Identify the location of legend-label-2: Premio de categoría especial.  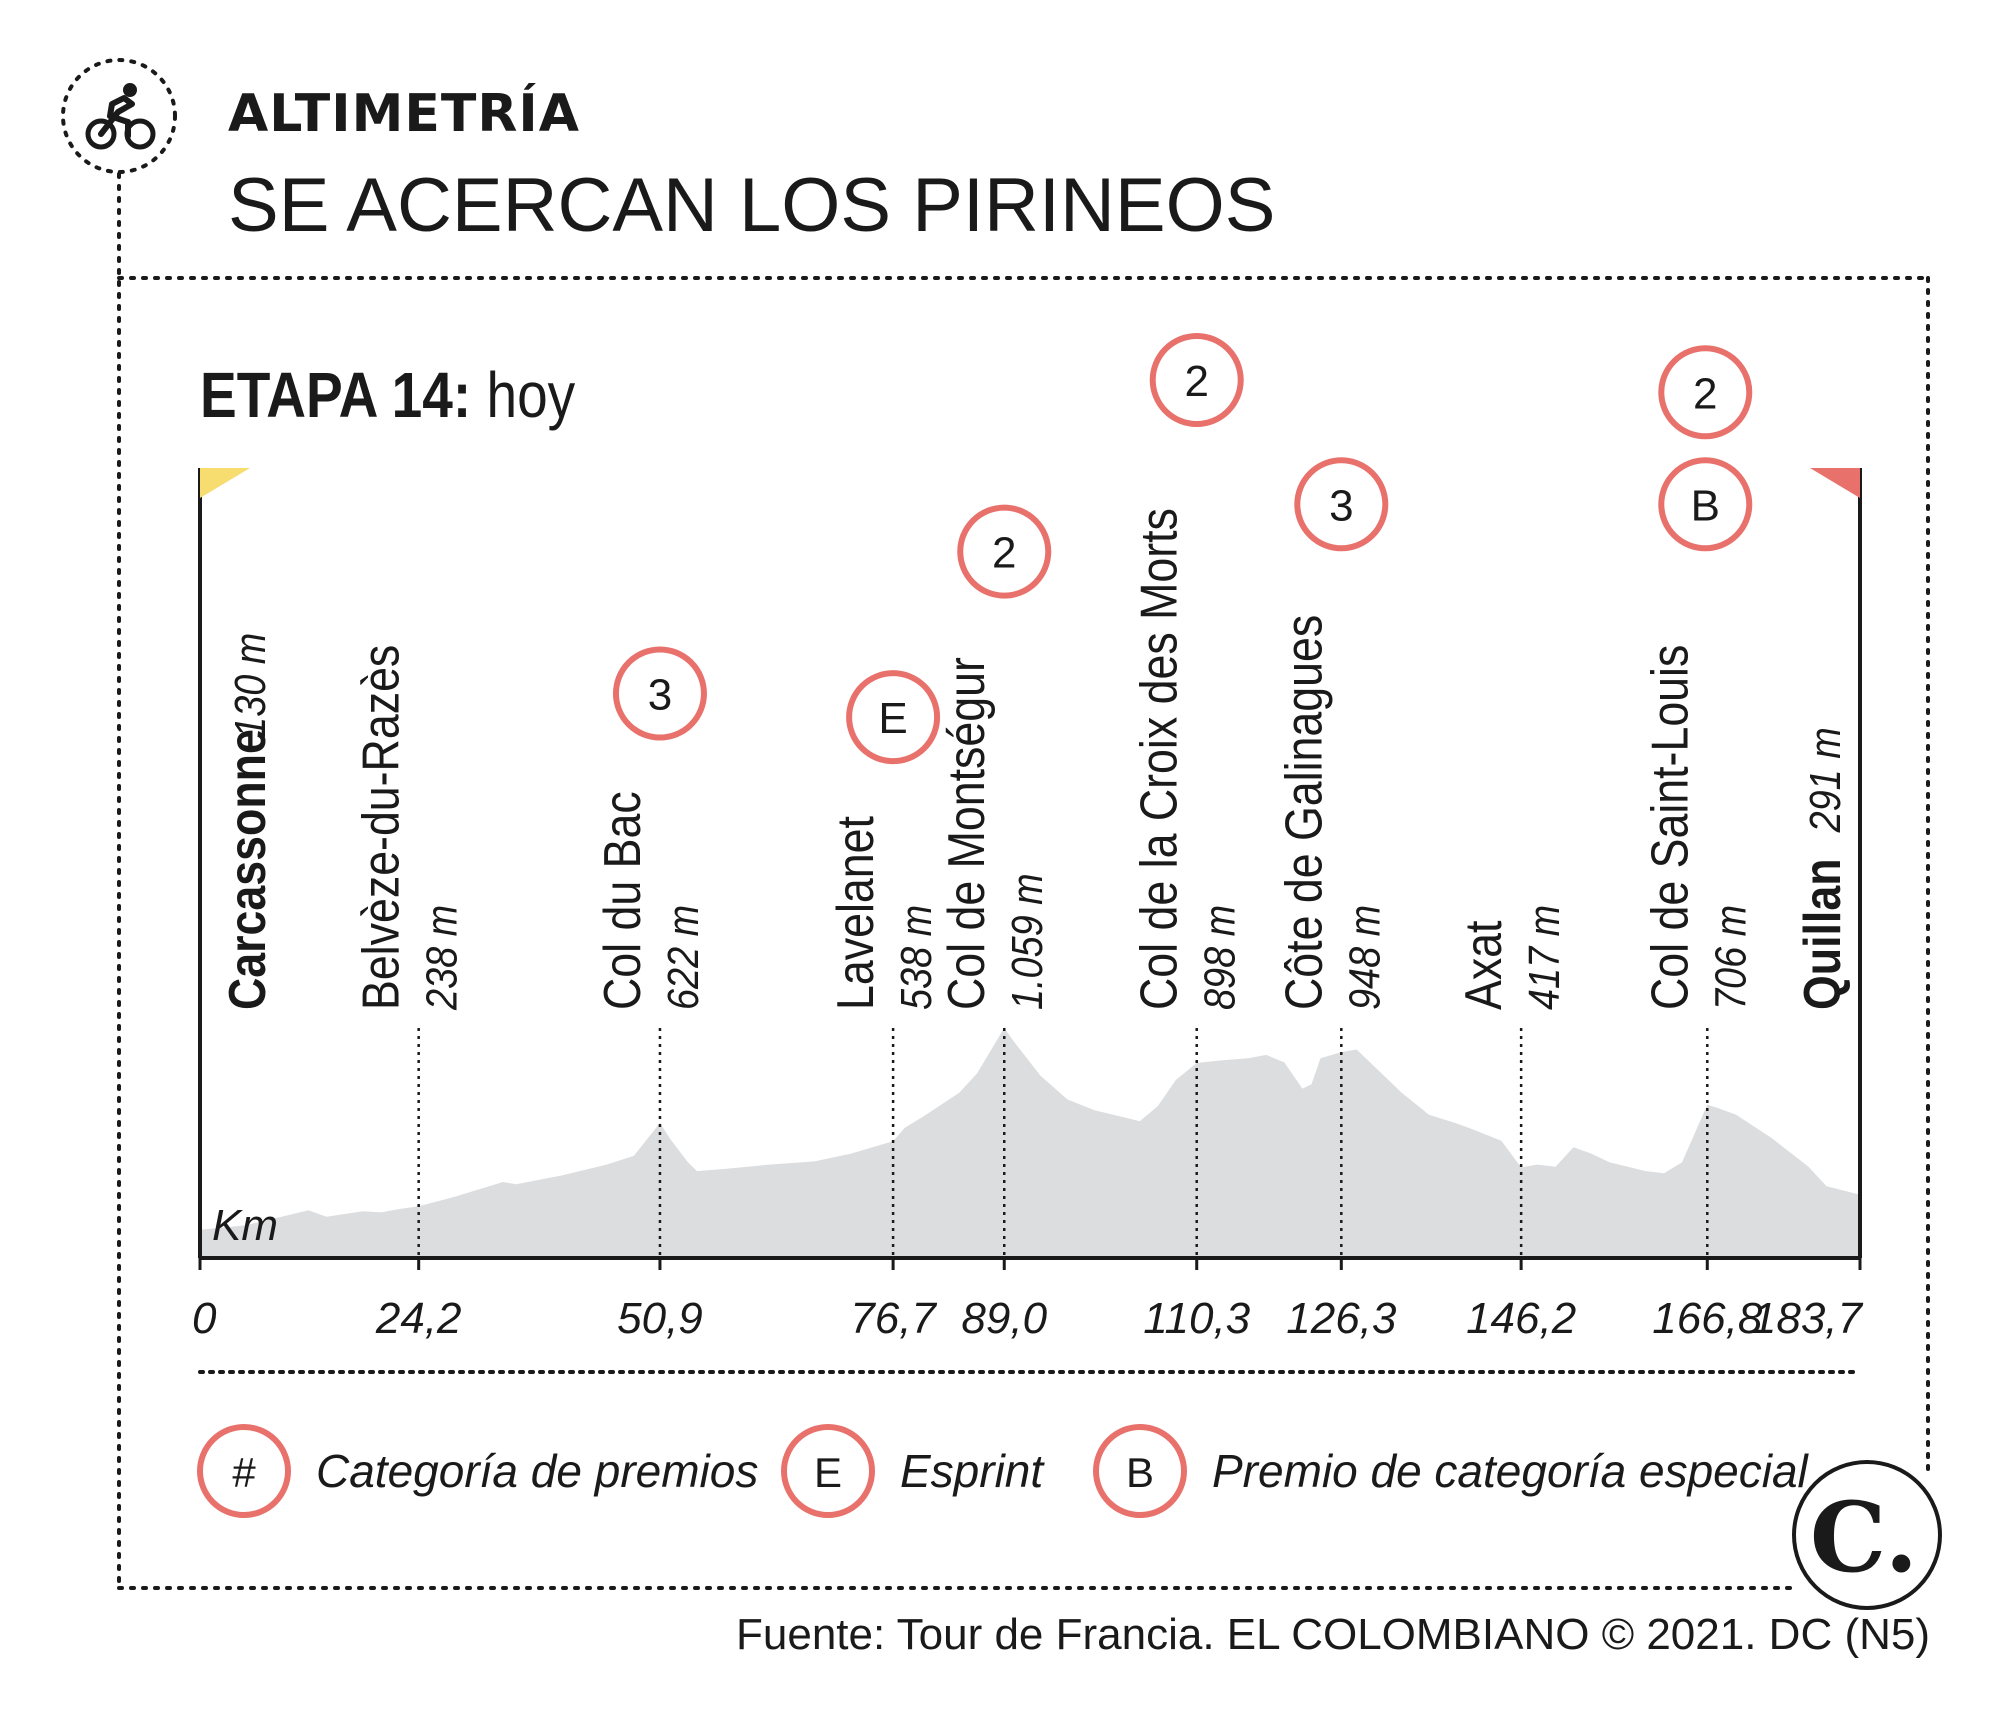
(1511, 1471).